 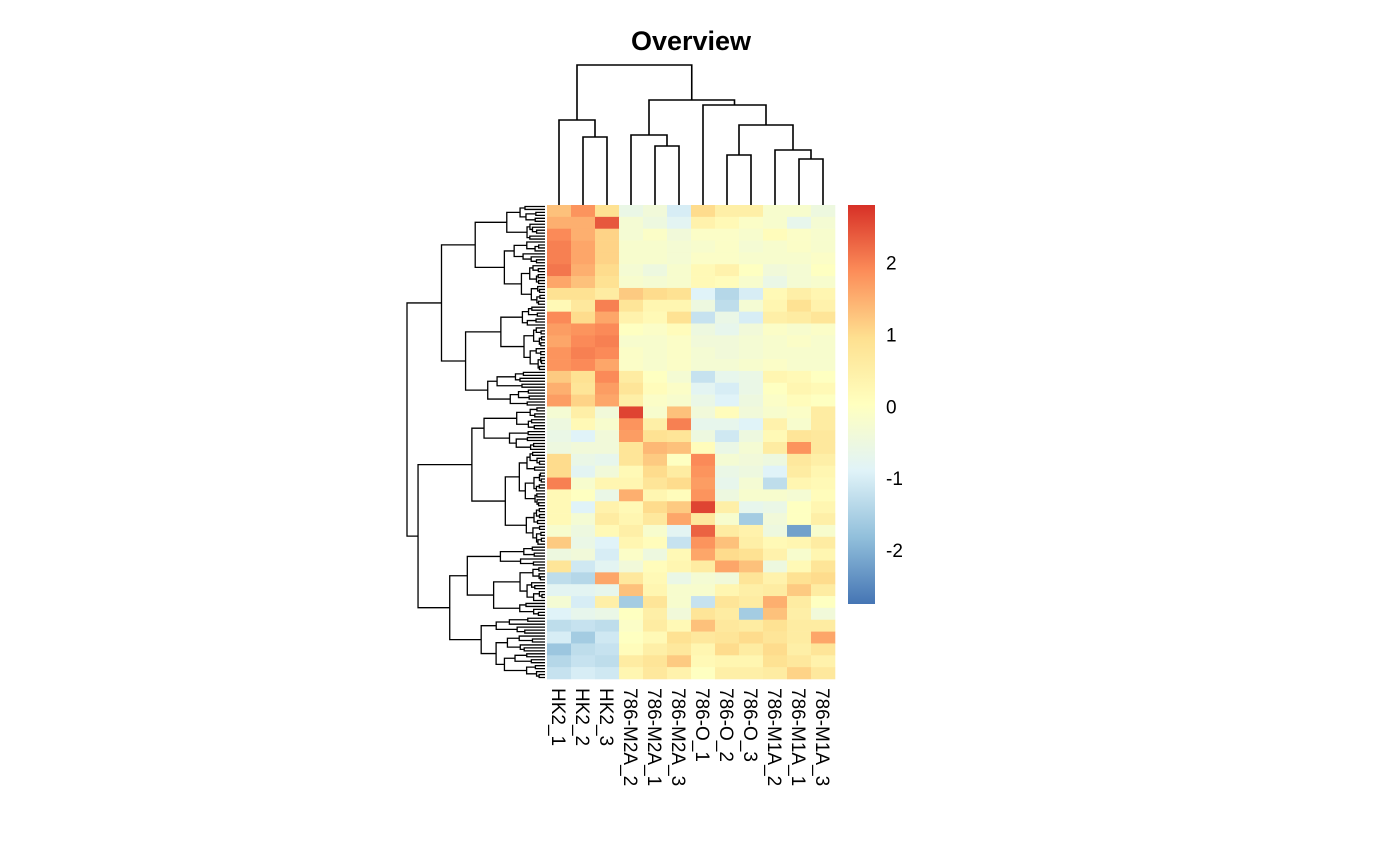 What do you see at coordinates (701, 725) in the screenshot?
I see `column-label: 786-O_1` at bounding box center [701, 725].